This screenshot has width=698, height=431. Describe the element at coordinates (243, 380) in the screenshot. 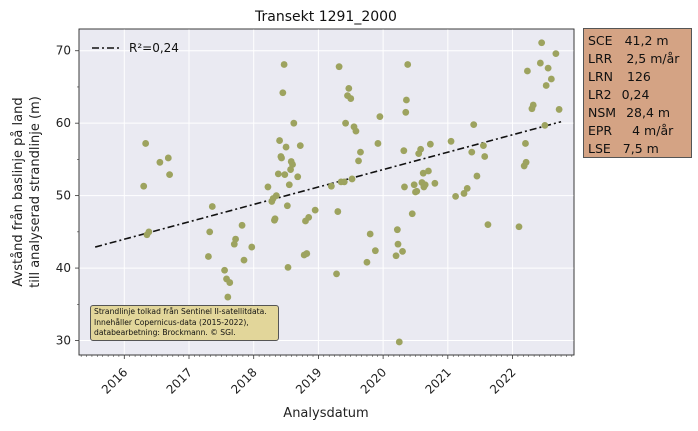

I see `x-tick-label: 2018` at that location.